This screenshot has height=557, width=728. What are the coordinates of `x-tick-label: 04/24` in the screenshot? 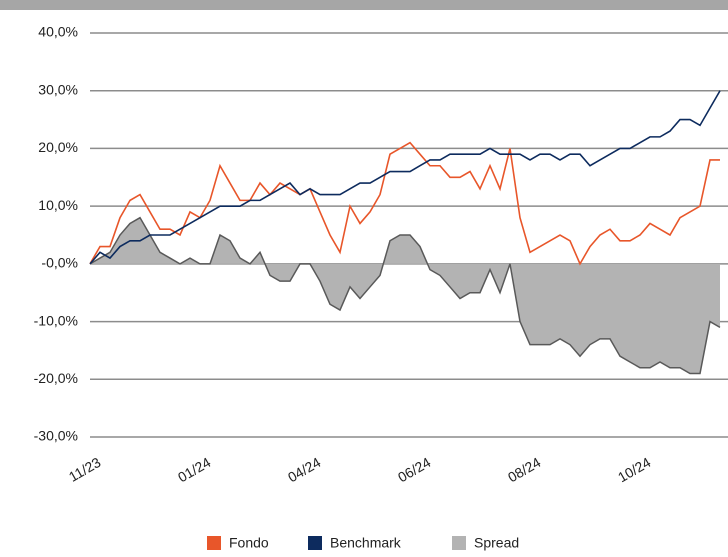 It's located at (304, 469).